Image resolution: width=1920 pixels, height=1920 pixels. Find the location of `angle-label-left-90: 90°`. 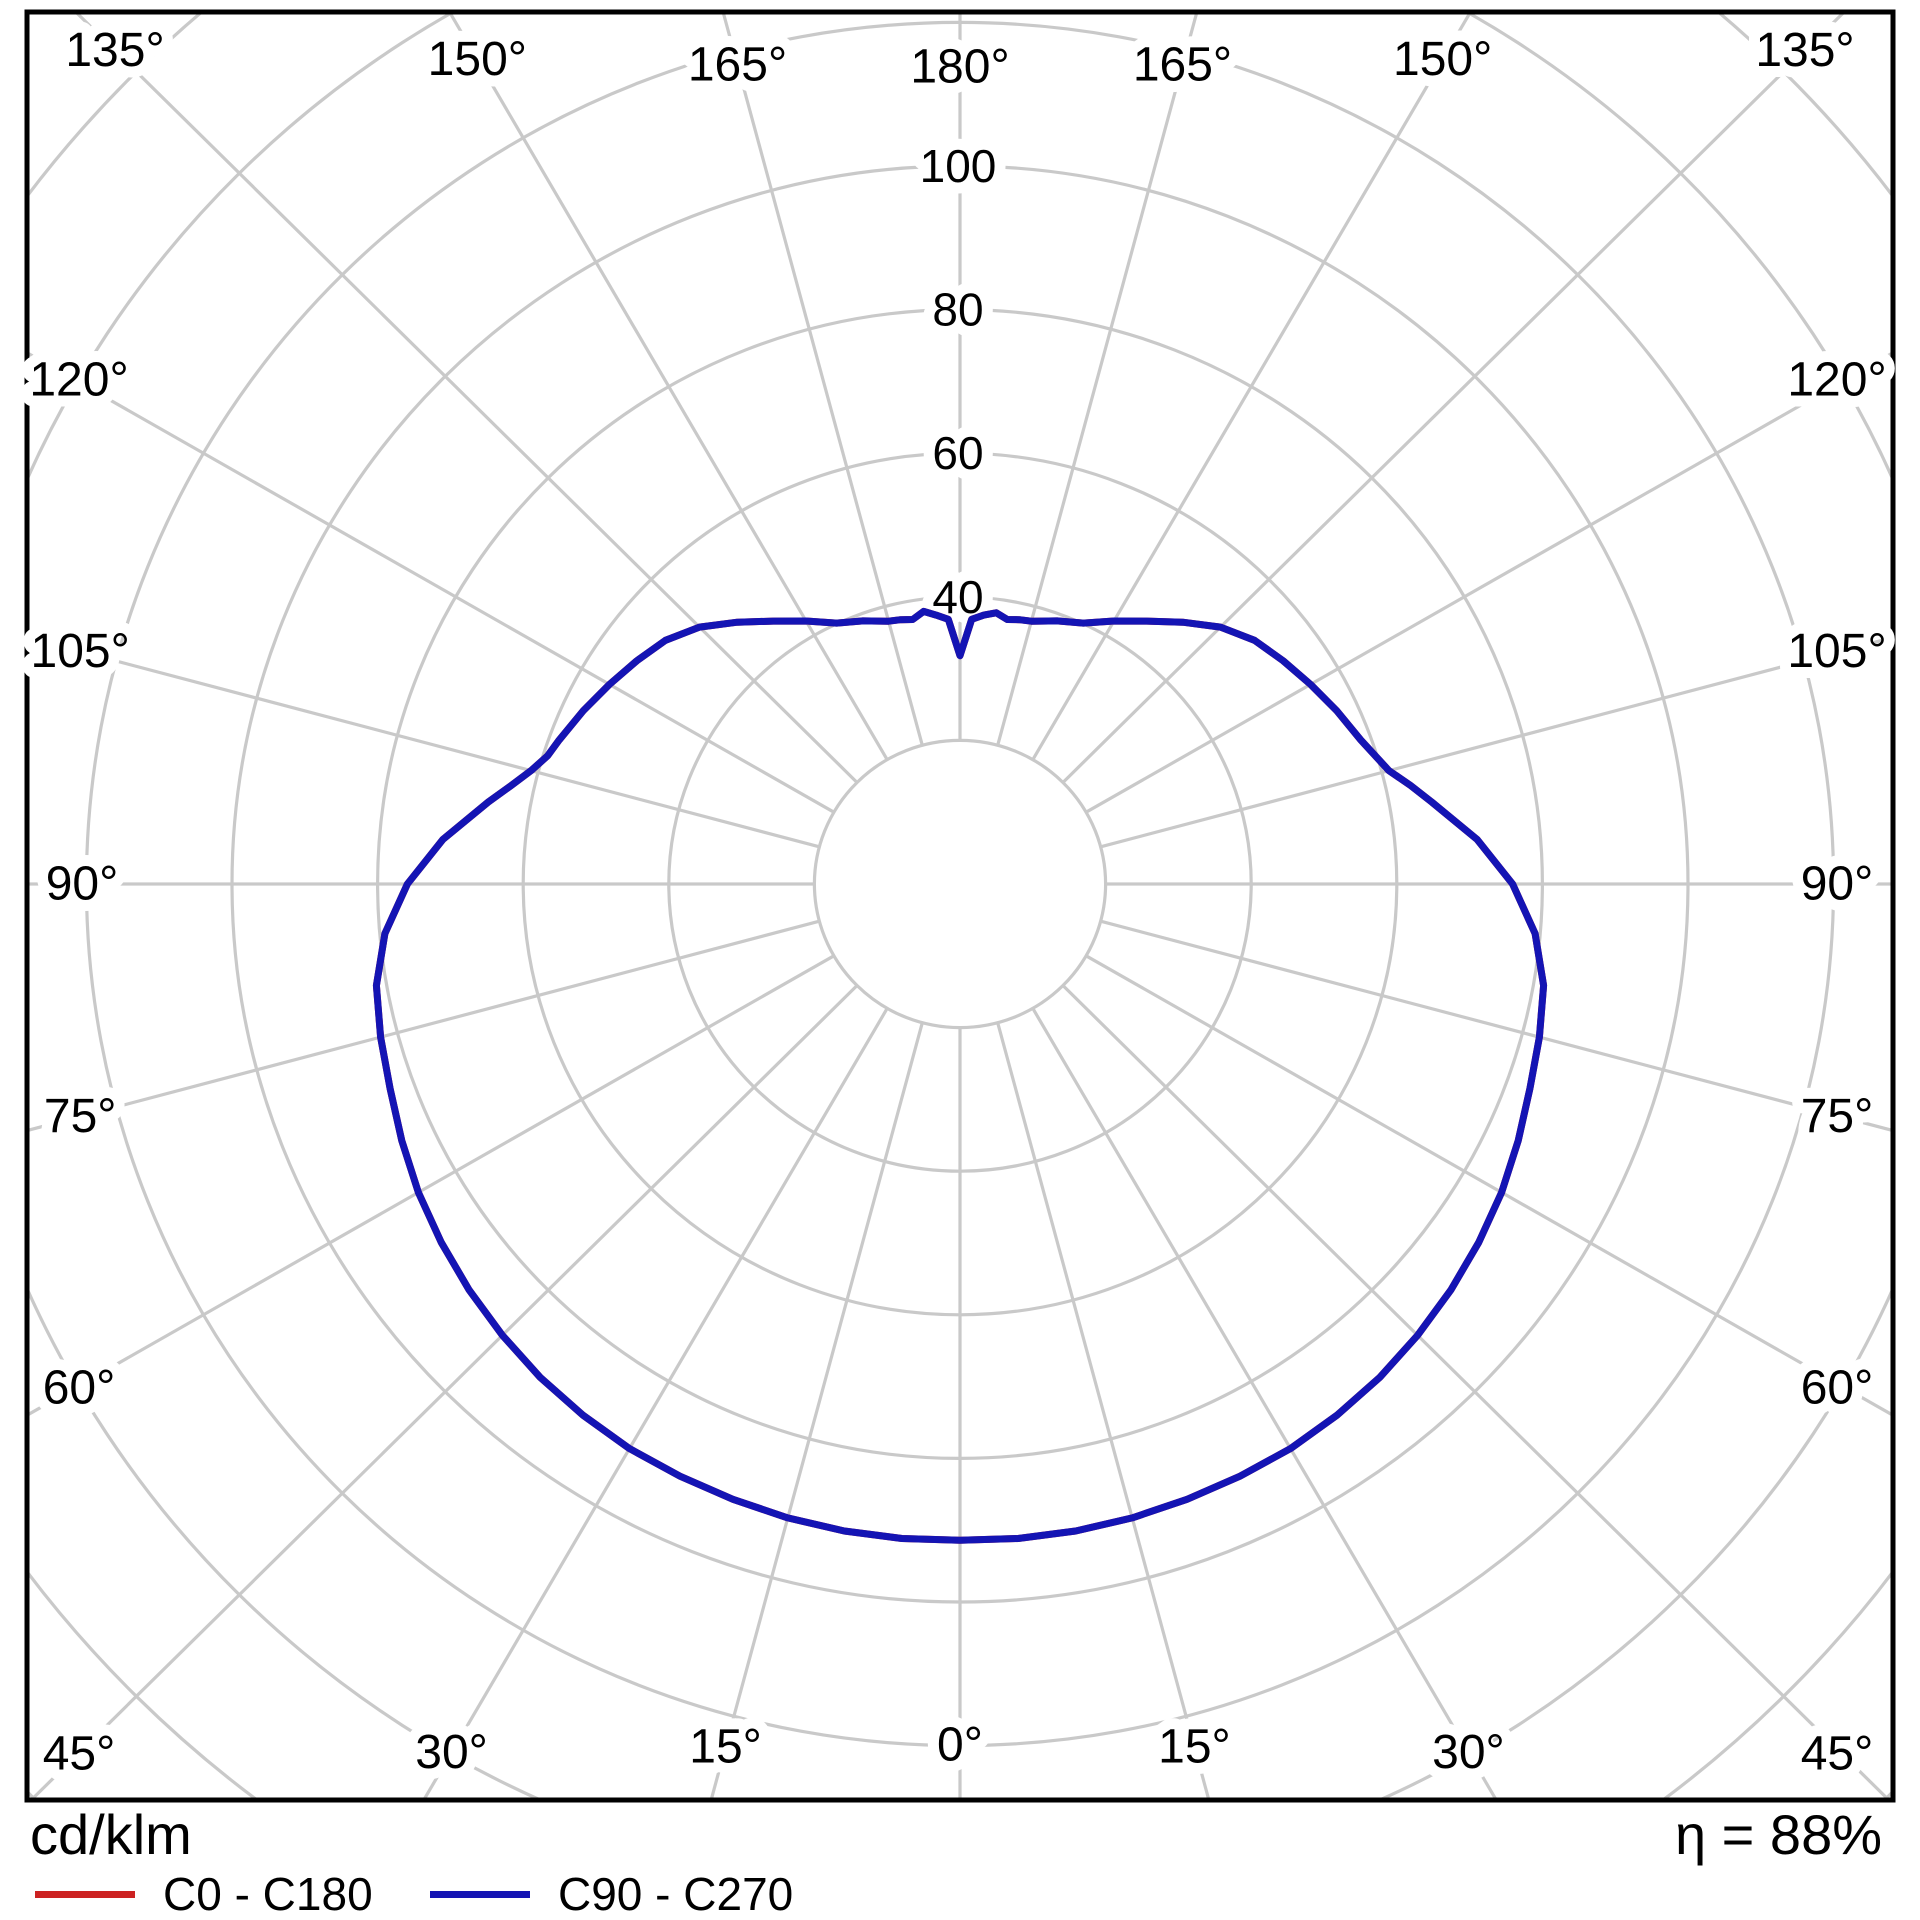

angle-label-left-90: 90° is located at coordinates (82, 884).